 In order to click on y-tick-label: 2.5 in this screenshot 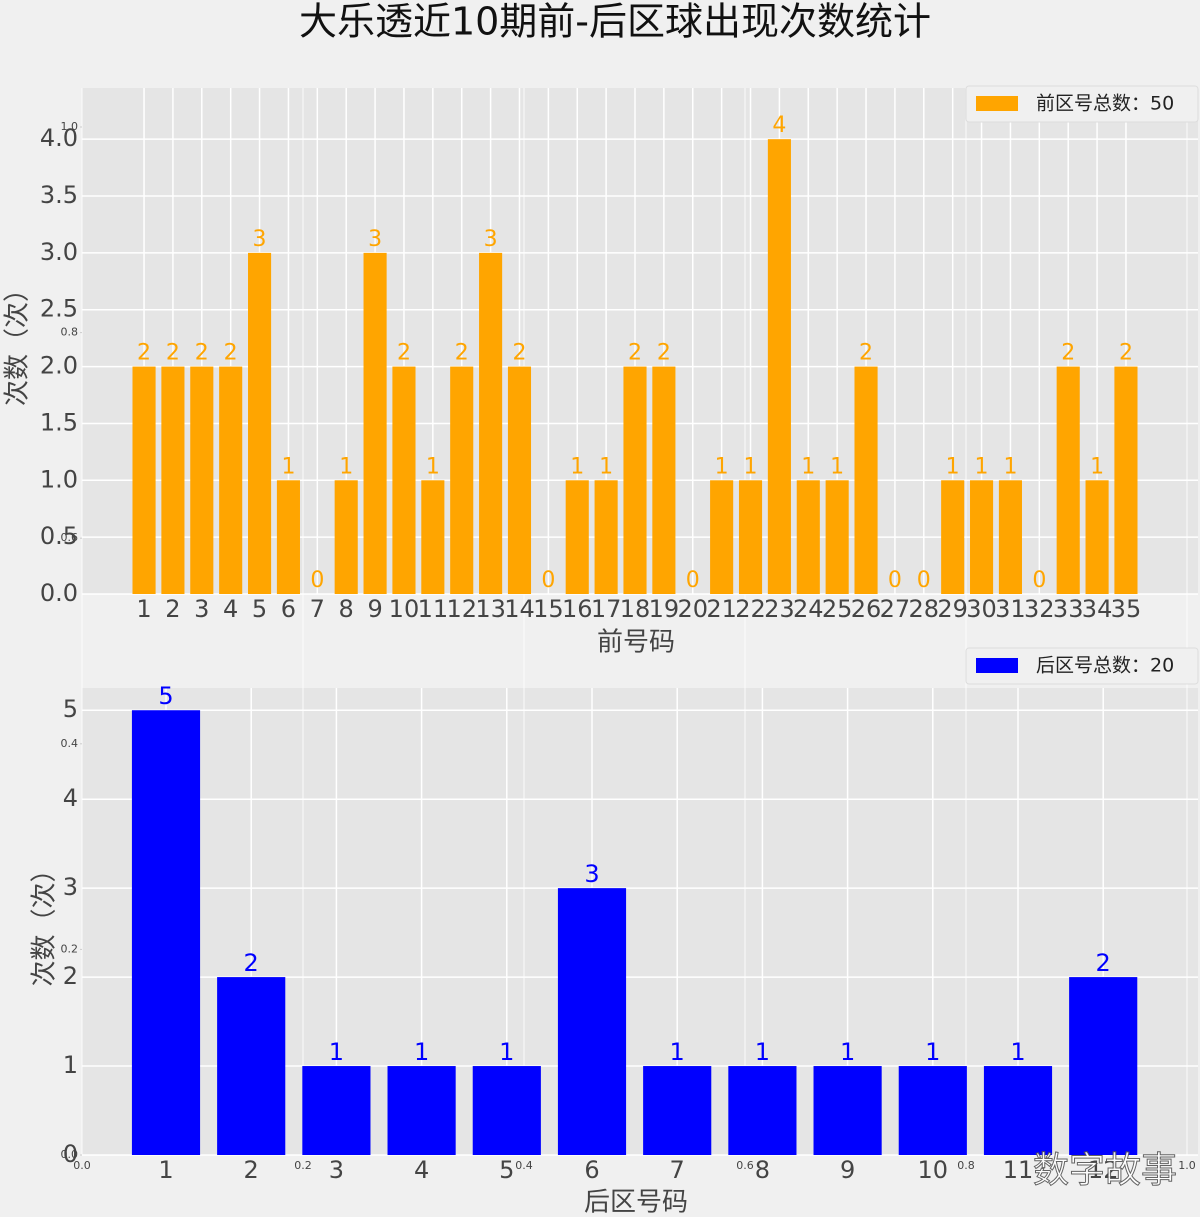, I will do `click(59, 309)`.